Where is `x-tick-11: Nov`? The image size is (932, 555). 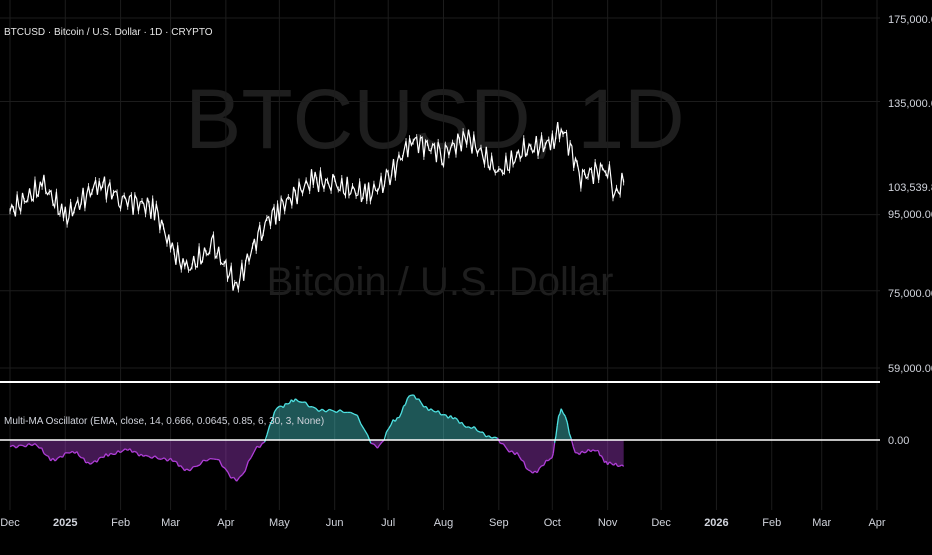 x-tick-11: Nov is located at coordinates (608, 523).